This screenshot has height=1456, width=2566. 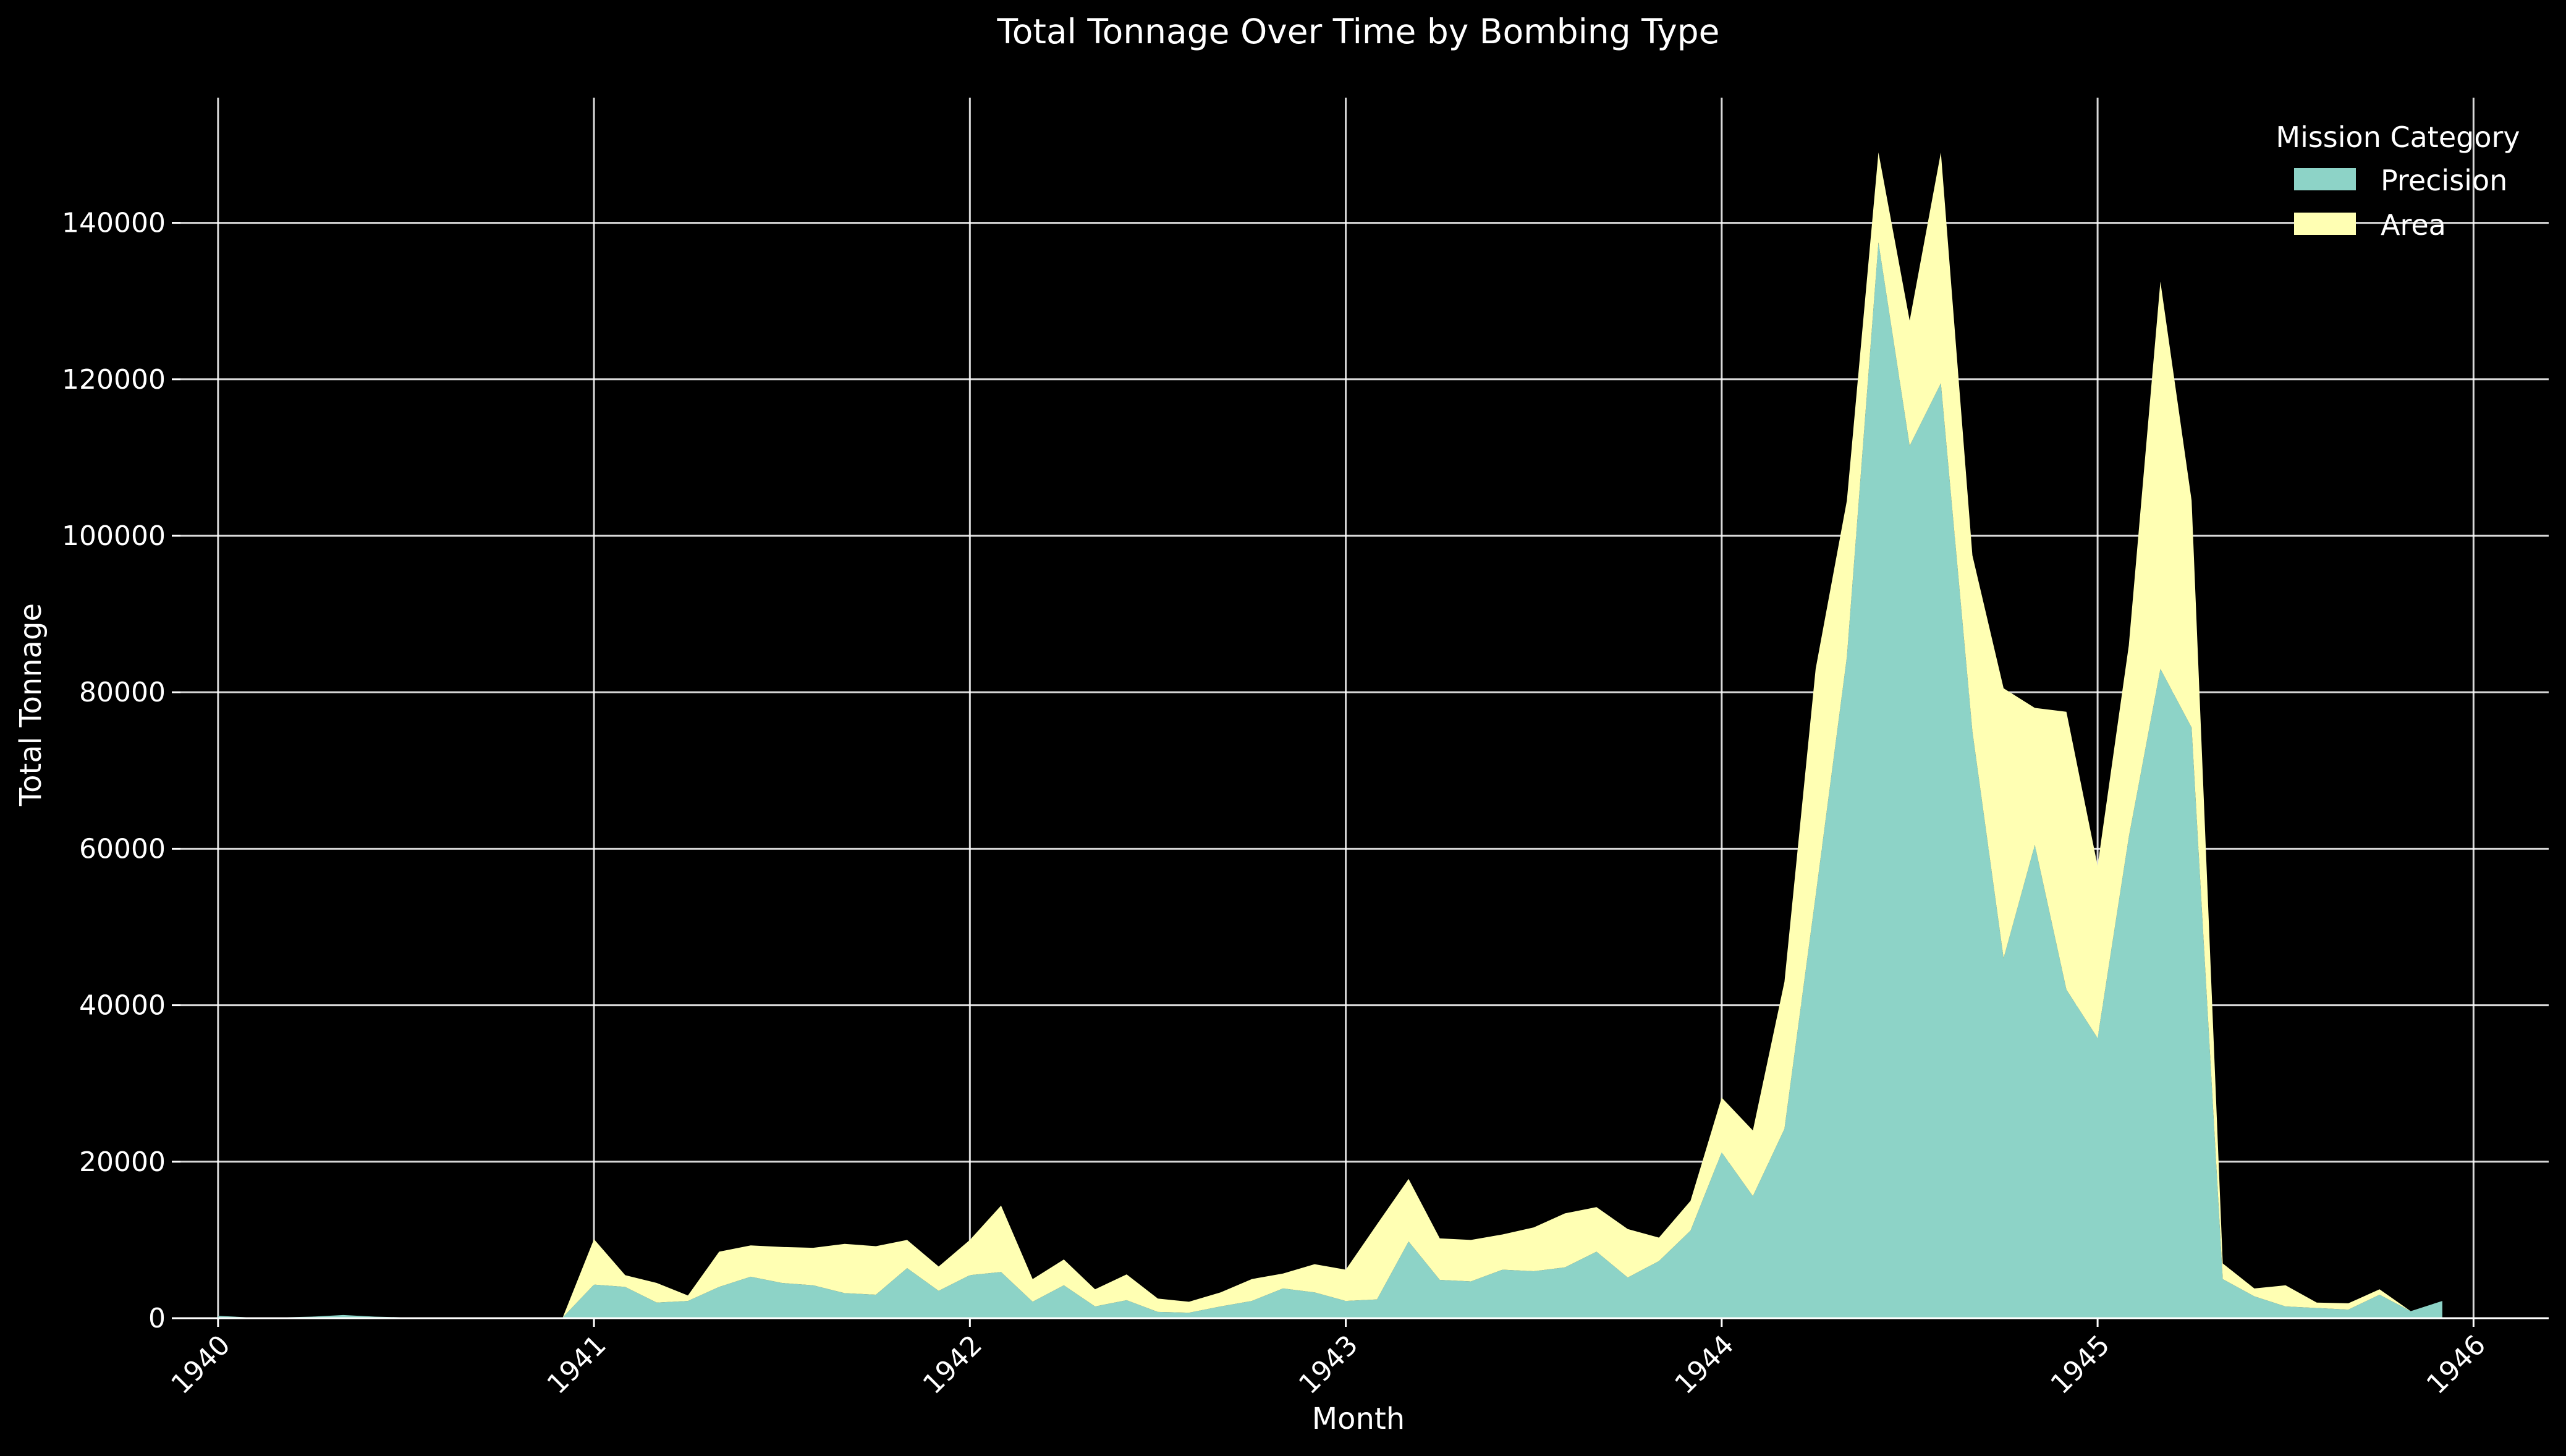 What do you see at coordinates (1359, 1419) in the screenshot?
I see `x-axis-label: Month` at bounding box center [1359, 1419].